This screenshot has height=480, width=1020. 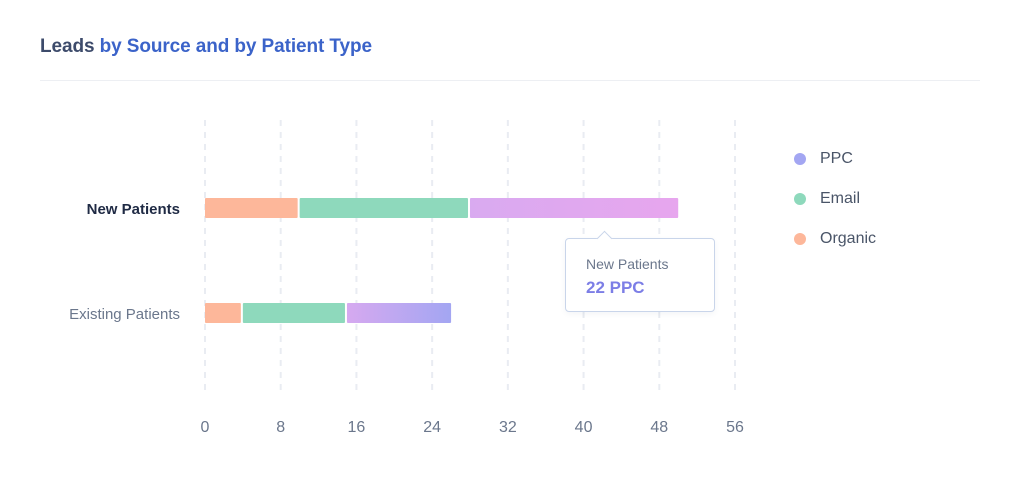 I want to click on bar-organic-new-patients, so click(x=251, y=208).